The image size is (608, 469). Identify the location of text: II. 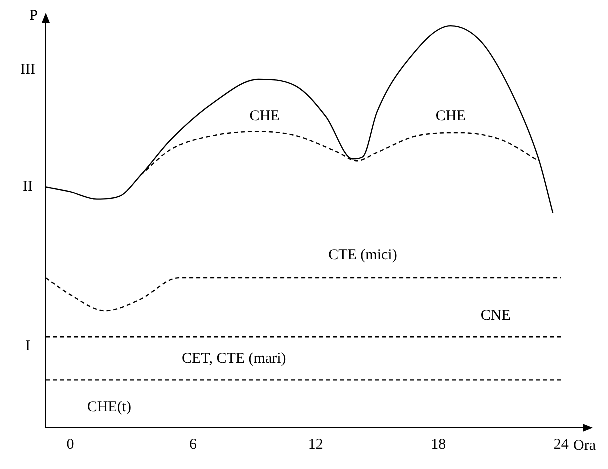
(28, 187).